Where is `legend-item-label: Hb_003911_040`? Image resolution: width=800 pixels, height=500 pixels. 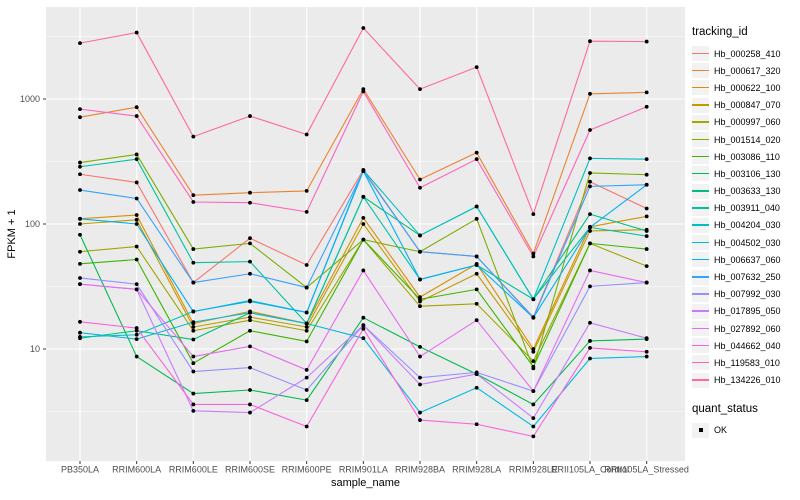
legend-item-label: Hb_003911_040 is located at coordinates (747, 208).